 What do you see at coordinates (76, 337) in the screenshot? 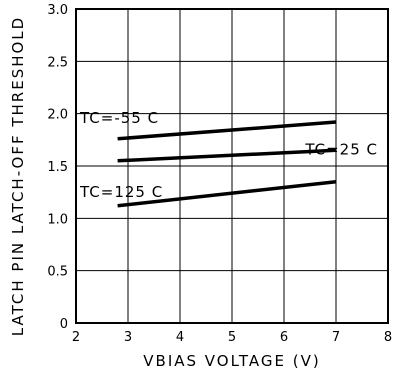
I see `x-tick-label: 2` at bounding box center [76, 337].